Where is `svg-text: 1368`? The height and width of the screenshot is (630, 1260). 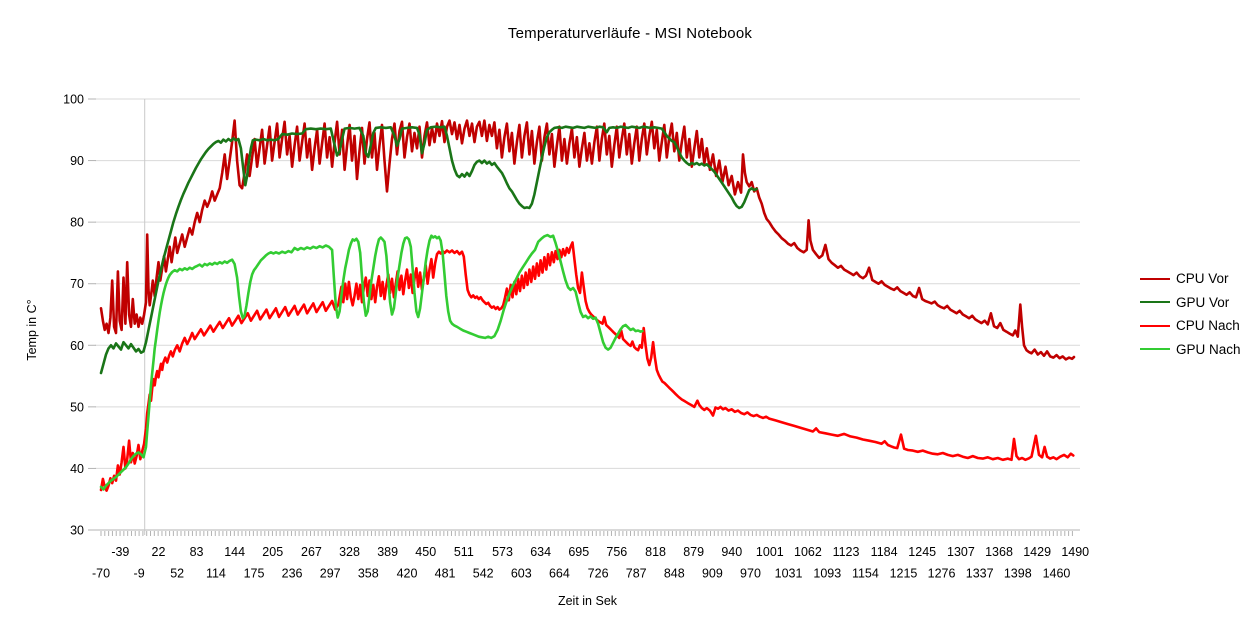 svg-text: 1368 is located at coordinates (999, 552).